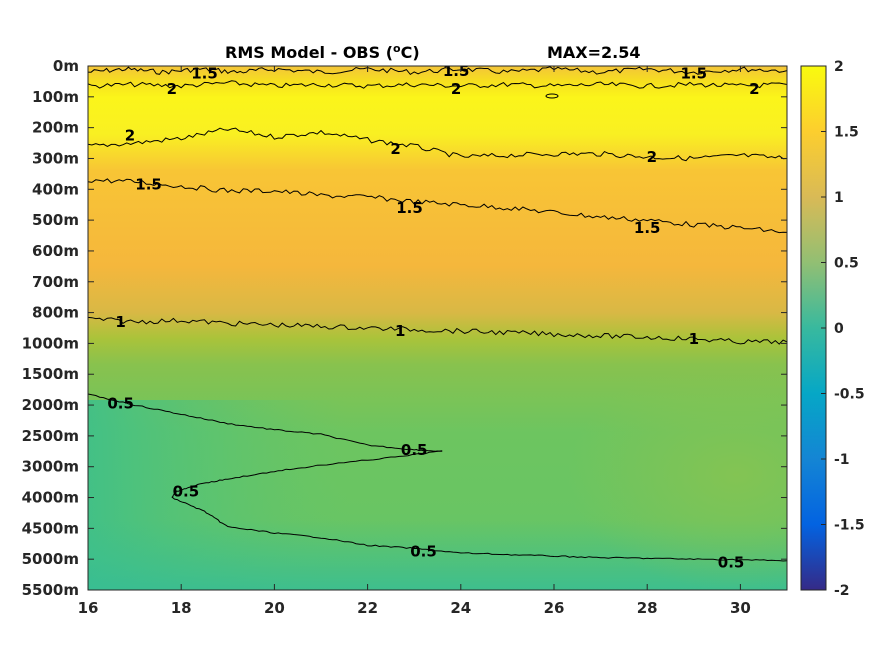 The height and width of the screenshot is (656, 875). I want to click on y-tick-label: 4500m, so click(50, 528).